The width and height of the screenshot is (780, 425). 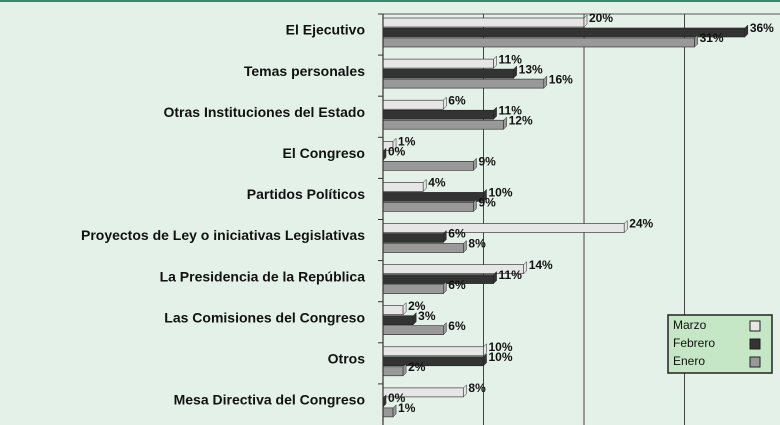 I want to click on value-label: 14%, so click(x=541, y=265).